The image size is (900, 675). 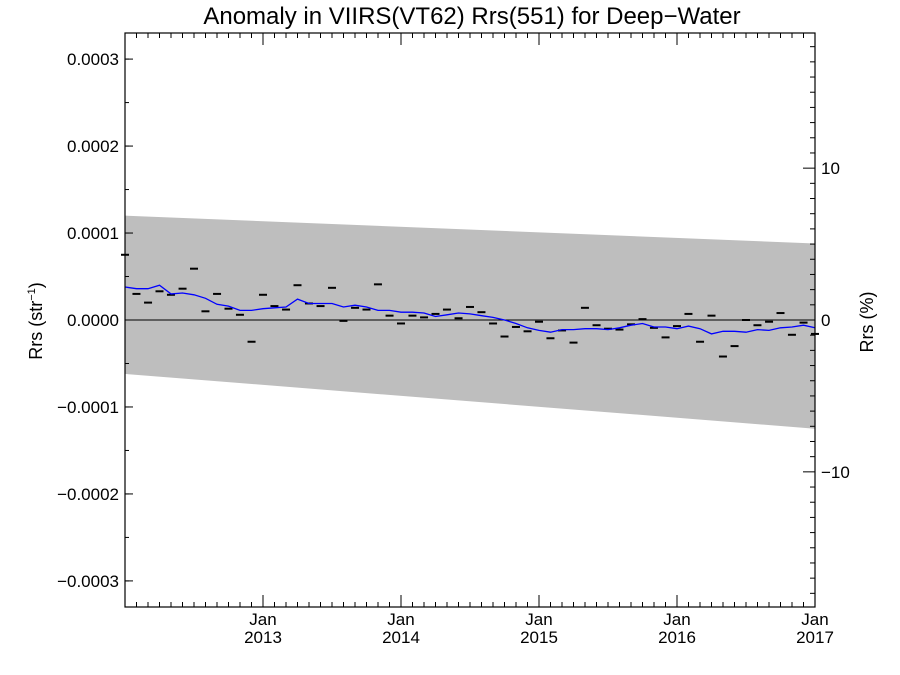 I want to click on y-axis-label-left: Rrs (str−1), so click(x=36, y=321).